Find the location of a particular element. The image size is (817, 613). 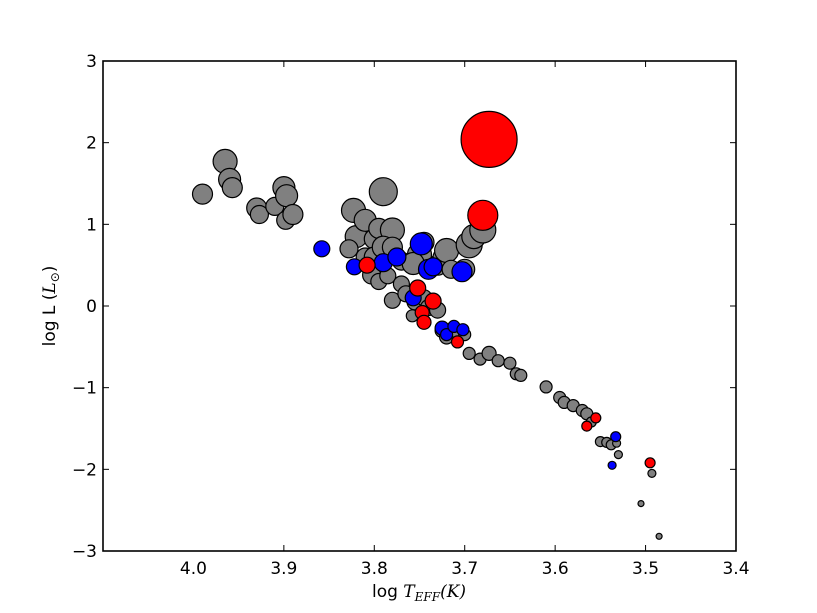

y-axis-title-prefix: log L ( is located at coordinates (50, 320).